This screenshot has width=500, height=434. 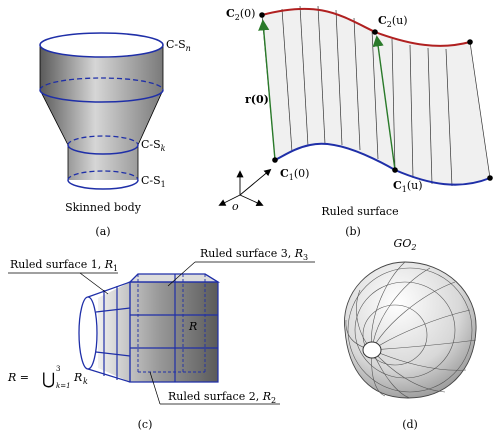 I want to click on panel-a-skinned-body: C-Sn C-Sk C-S1 Skinned body (a), so click(x=115, y=135).